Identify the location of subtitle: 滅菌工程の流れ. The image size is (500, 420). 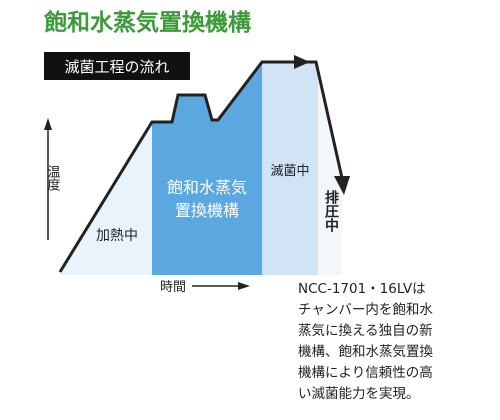
(116, 67).